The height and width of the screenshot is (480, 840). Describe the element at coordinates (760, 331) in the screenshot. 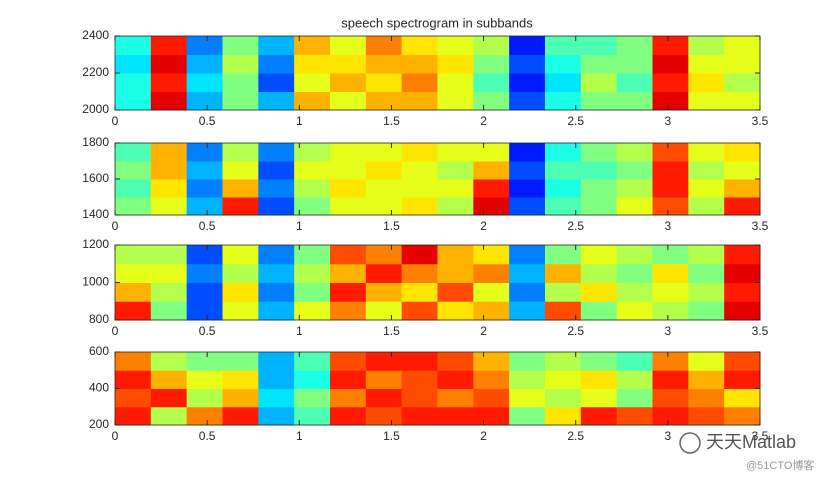

I see `x-tick-label: 3.5` at that location.